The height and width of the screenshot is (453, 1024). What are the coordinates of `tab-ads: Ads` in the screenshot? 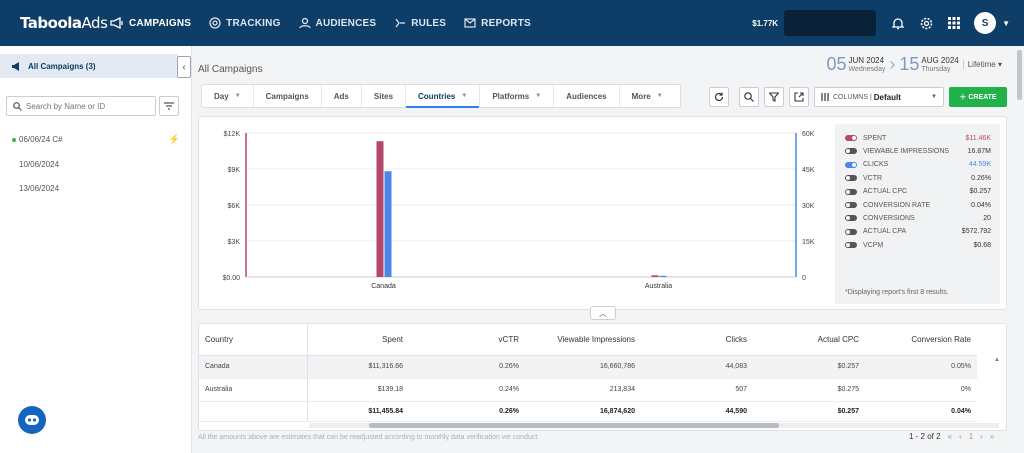 It's located at (342, 96).